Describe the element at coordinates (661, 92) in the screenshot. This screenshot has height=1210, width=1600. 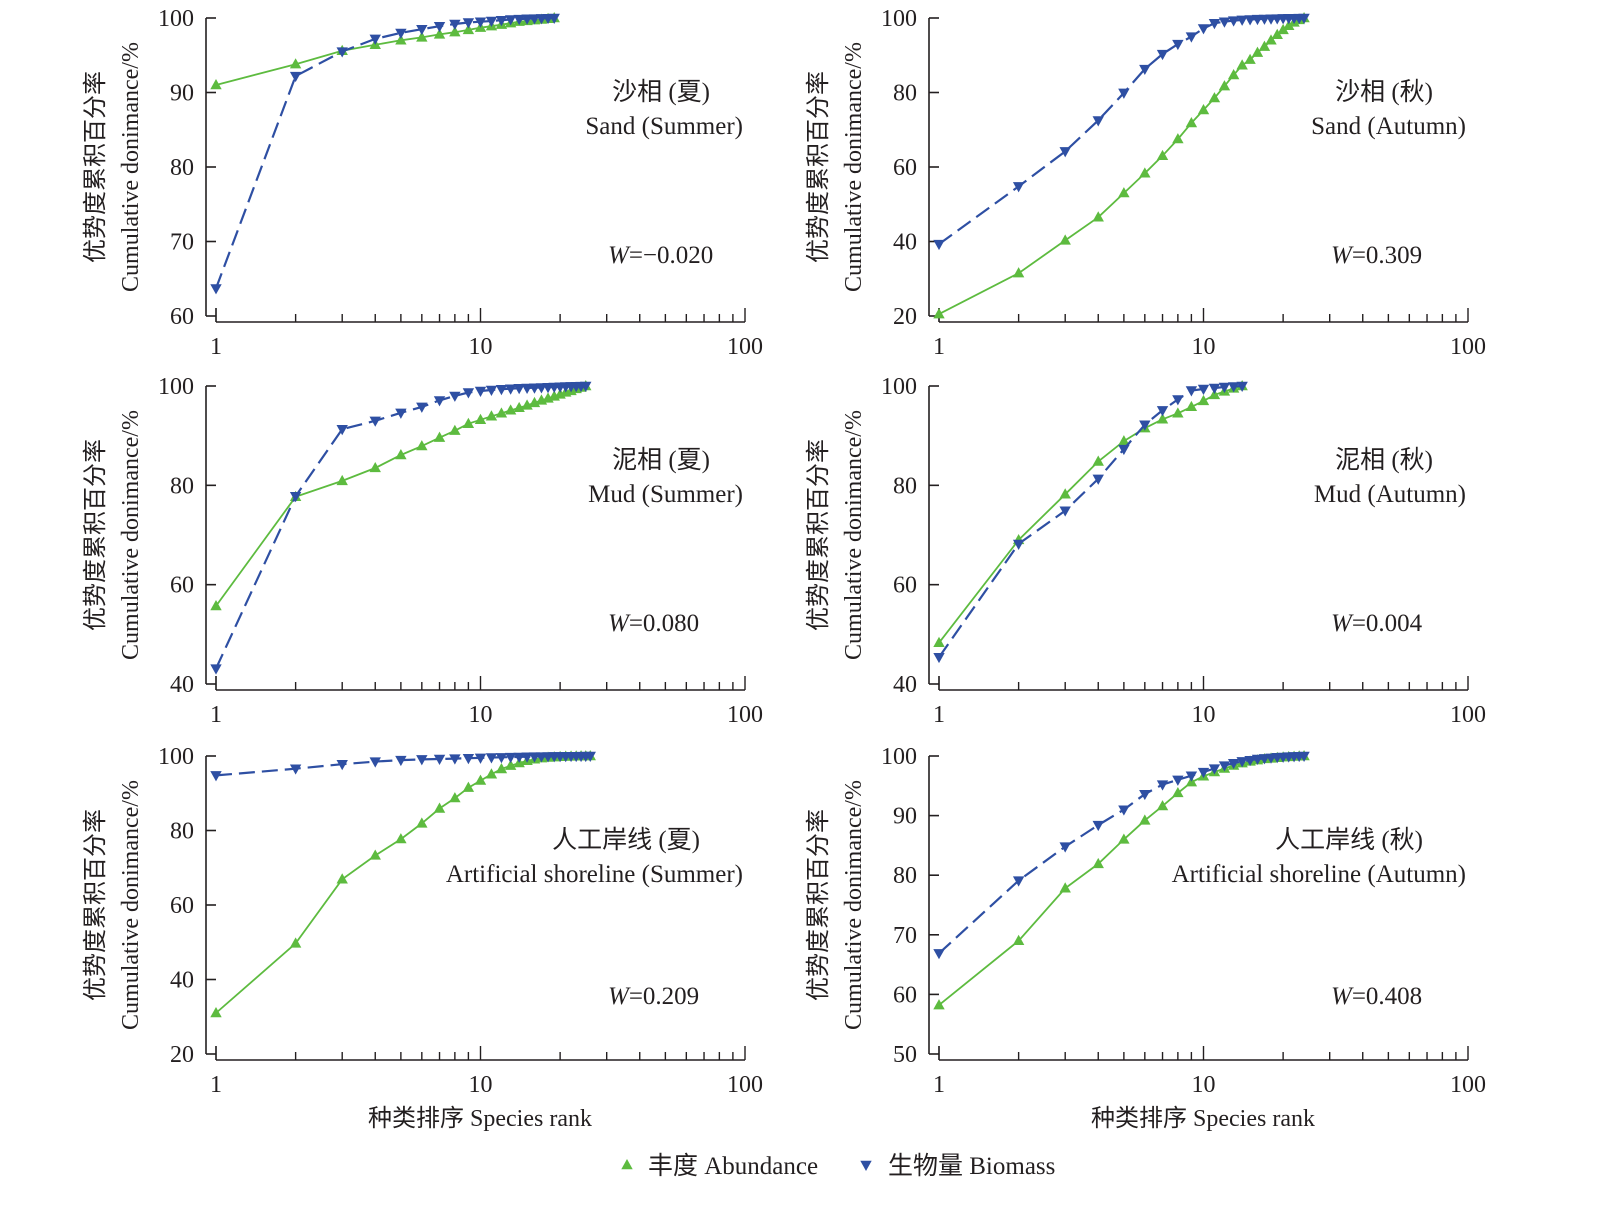
I see `panel-title-zh: 沙相 (夏)` at that location.